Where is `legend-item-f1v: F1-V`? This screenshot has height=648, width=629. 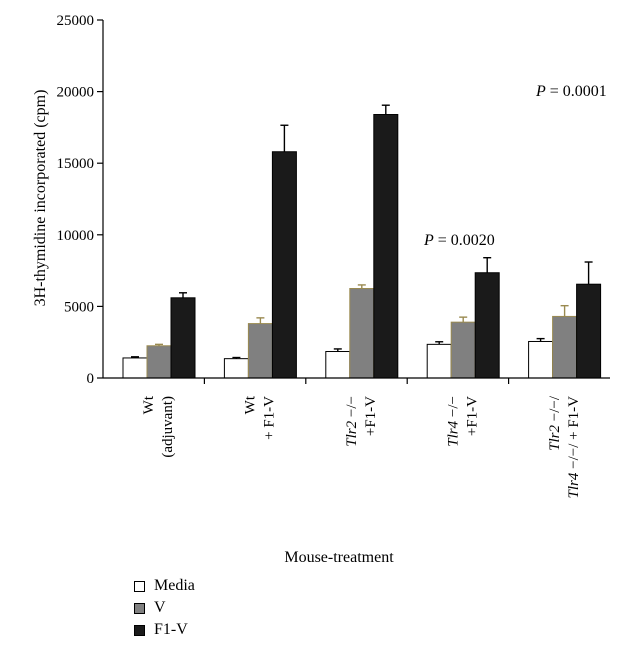
legend-item-f1v: F1-V is located at coordinates (164, 630).